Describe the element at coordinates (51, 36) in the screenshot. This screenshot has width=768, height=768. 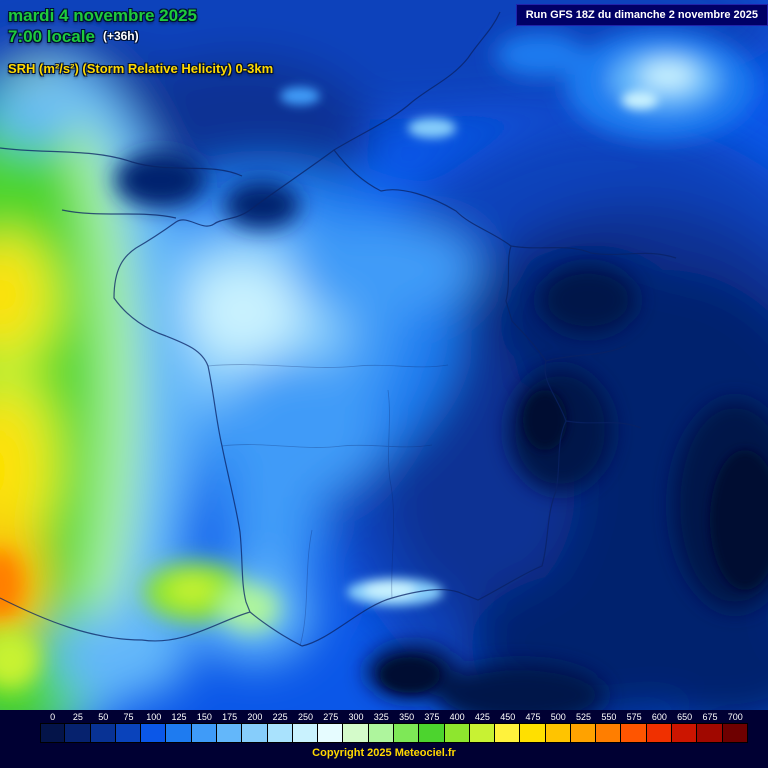
I see `map-local-time: 7:00 locale` at that location.